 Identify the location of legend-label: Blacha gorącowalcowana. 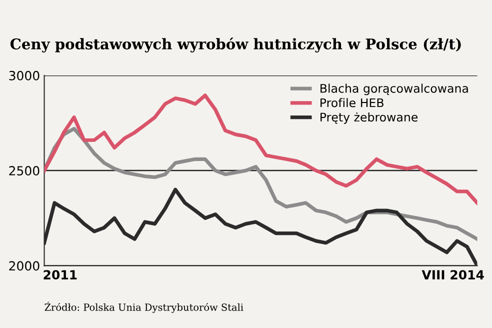
(394, 90).